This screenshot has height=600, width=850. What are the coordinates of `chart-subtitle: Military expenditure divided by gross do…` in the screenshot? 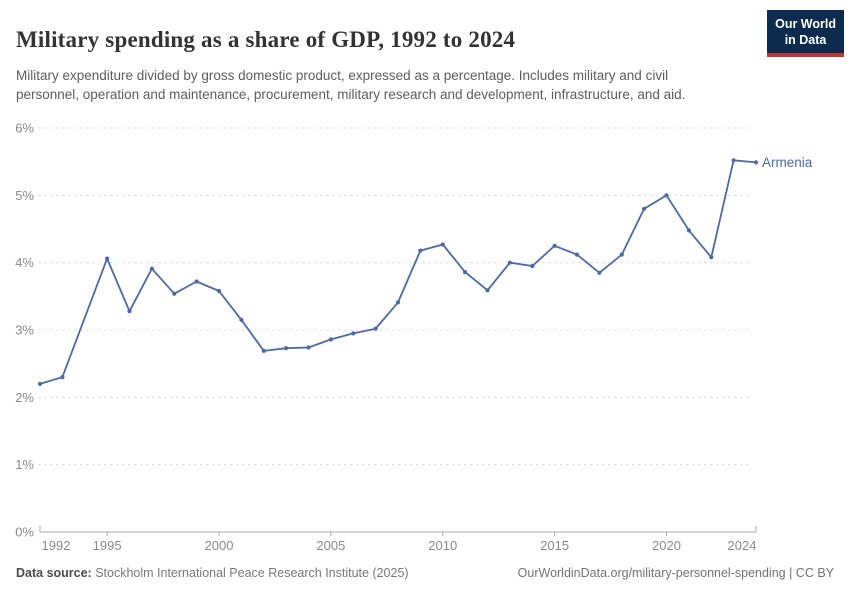 It's located at (351, 84).